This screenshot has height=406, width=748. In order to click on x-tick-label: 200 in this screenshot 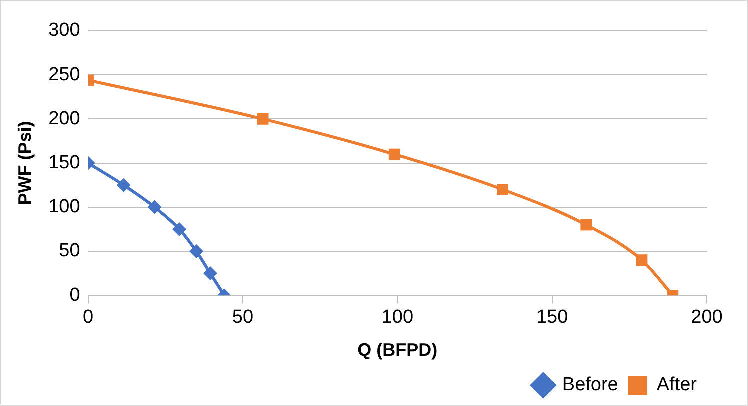, I will do `click(707, 317)`.